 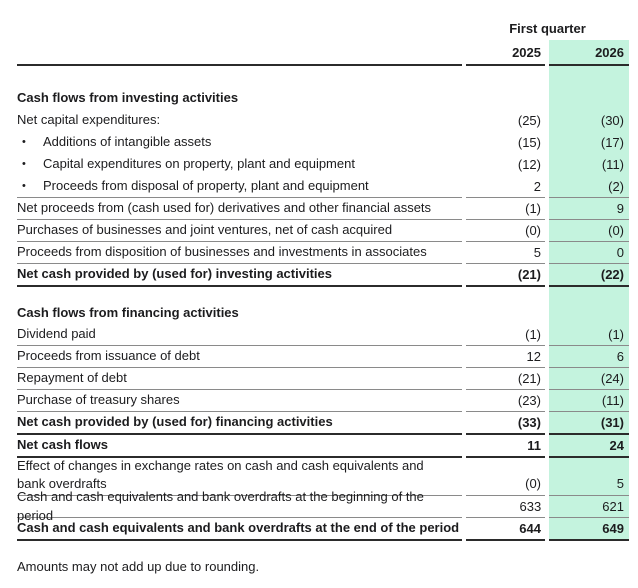 I want to click on table-row: Dividend paid (1) (1), so click(x=323, y=335).